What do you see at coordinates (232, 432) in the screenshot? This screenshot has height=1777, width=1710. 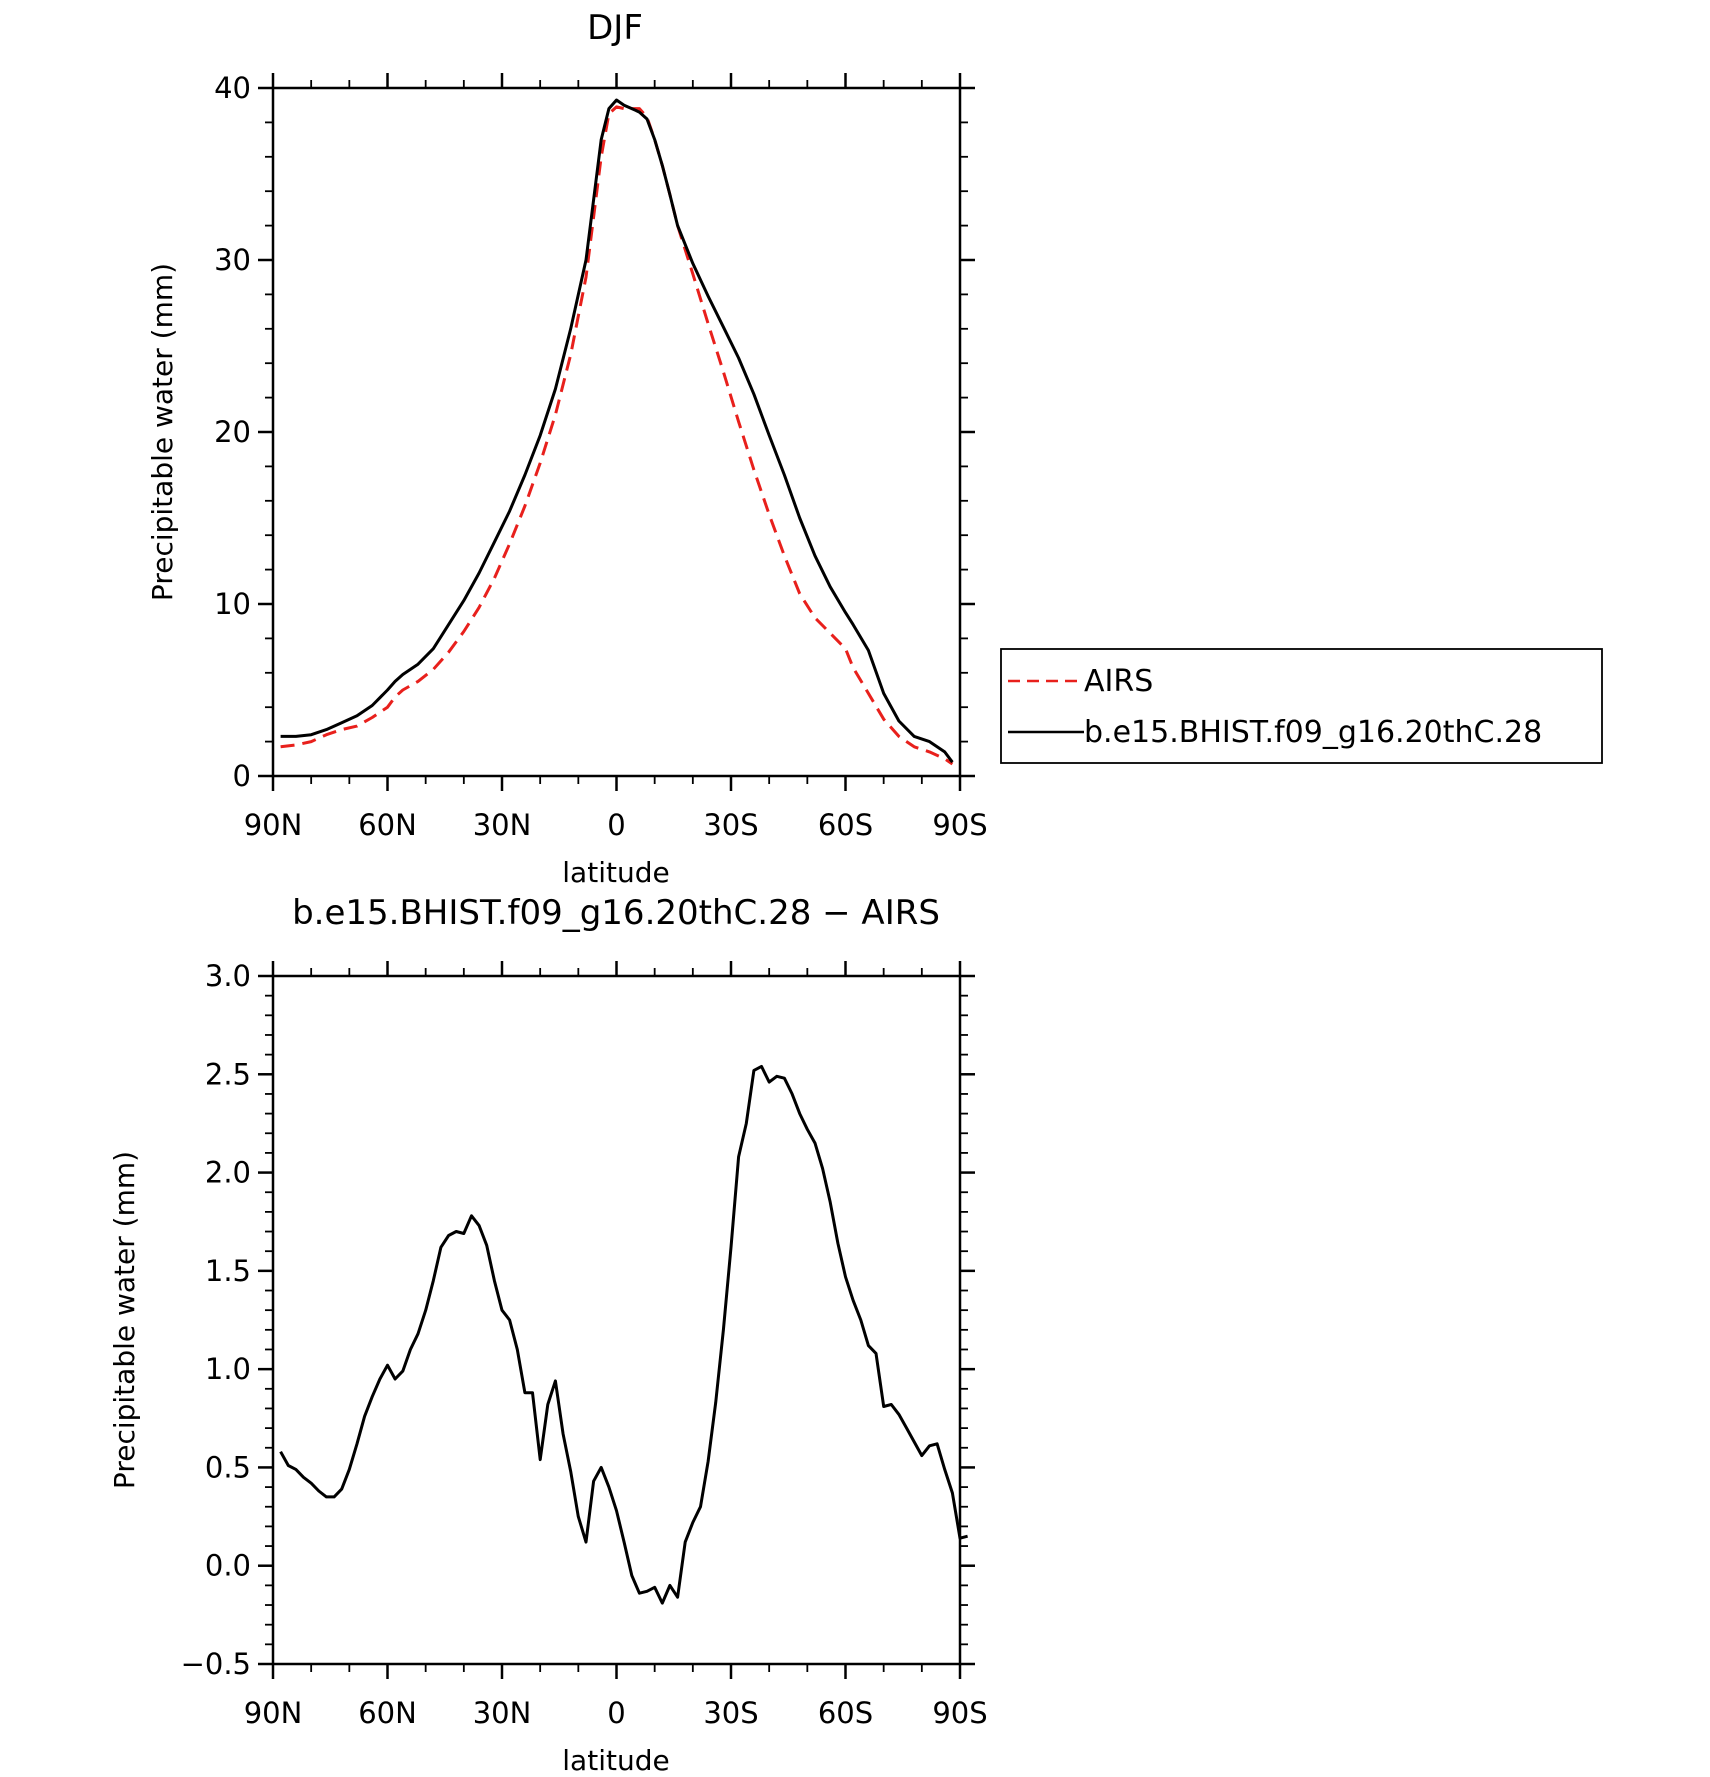 I see `y-tick-label: 20` at bounding box center [232, 432].